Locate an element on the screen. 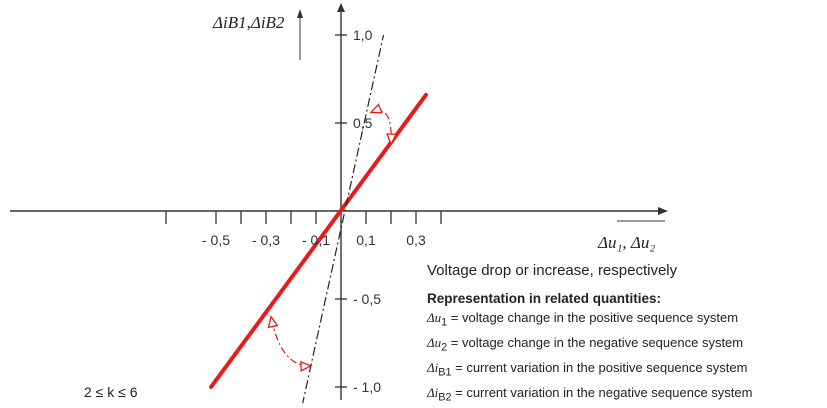 This screenshot has height=408, width=827. x-axis-title: Δu₁, Δu₂ is located at coordinates (626, 242).